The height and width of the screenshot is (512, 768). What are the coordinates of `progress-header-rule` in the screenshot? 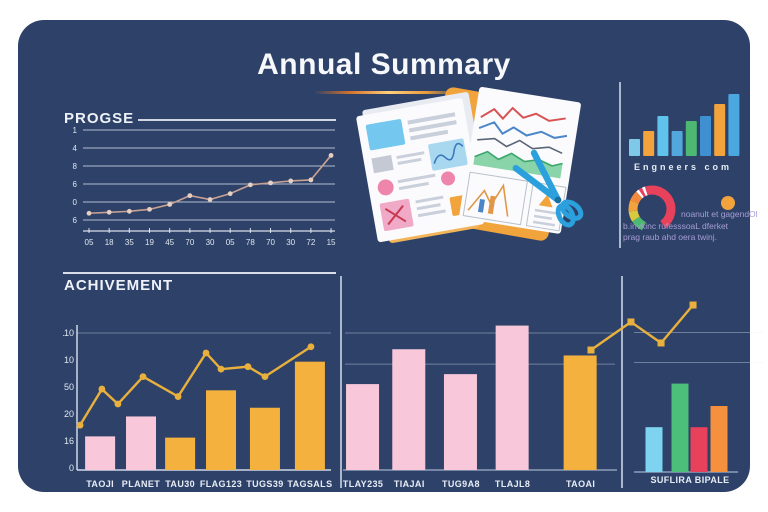 It's located at (237, 120).